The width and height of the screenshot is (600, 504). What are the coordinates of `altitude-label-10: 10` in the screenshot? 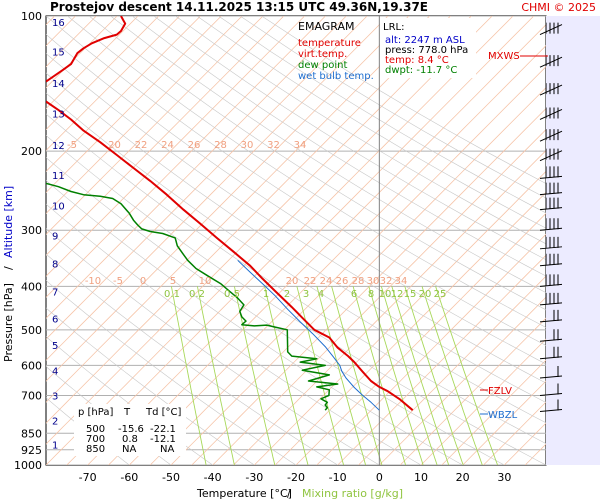 It's located at (58, 206).